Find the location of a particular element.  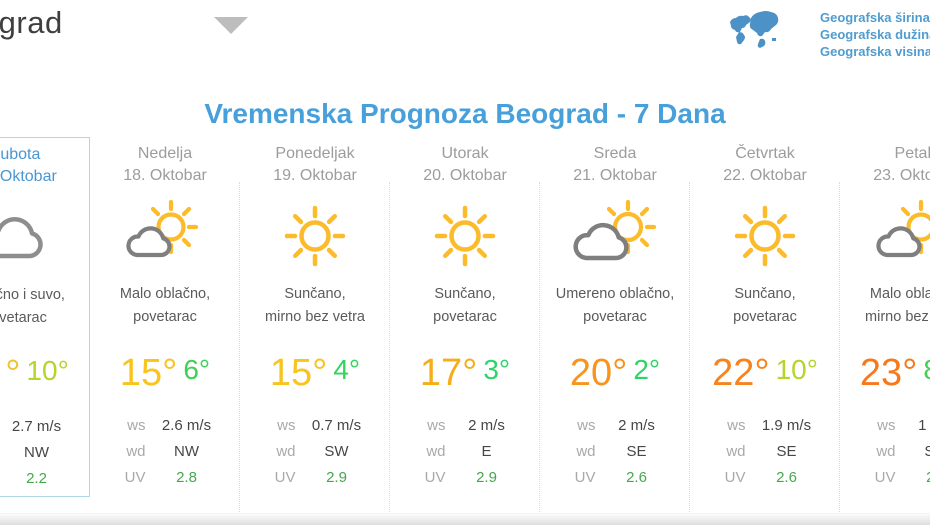

day-name: Subota is located at coordinates (20, 154).